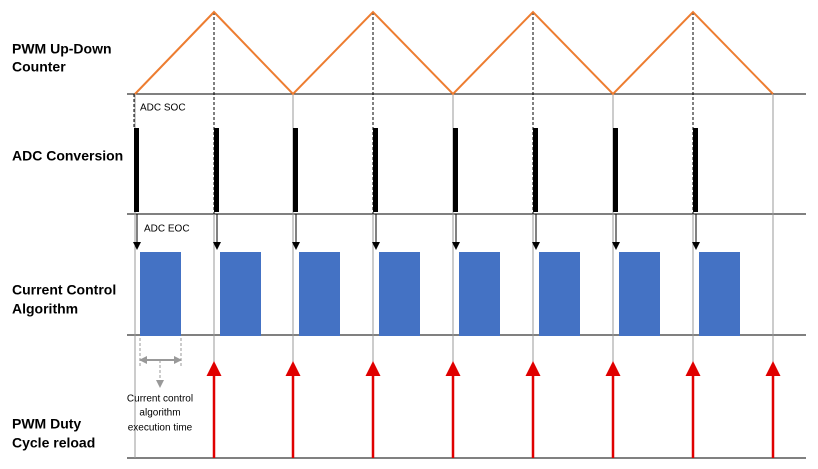 Image resolution: width=818 pixels, height=469 pixels. What do you see at coordinates (62, 49) in the screenshot?
I see `row-label: PWM Up-Down` at bounding box center [62, 49].